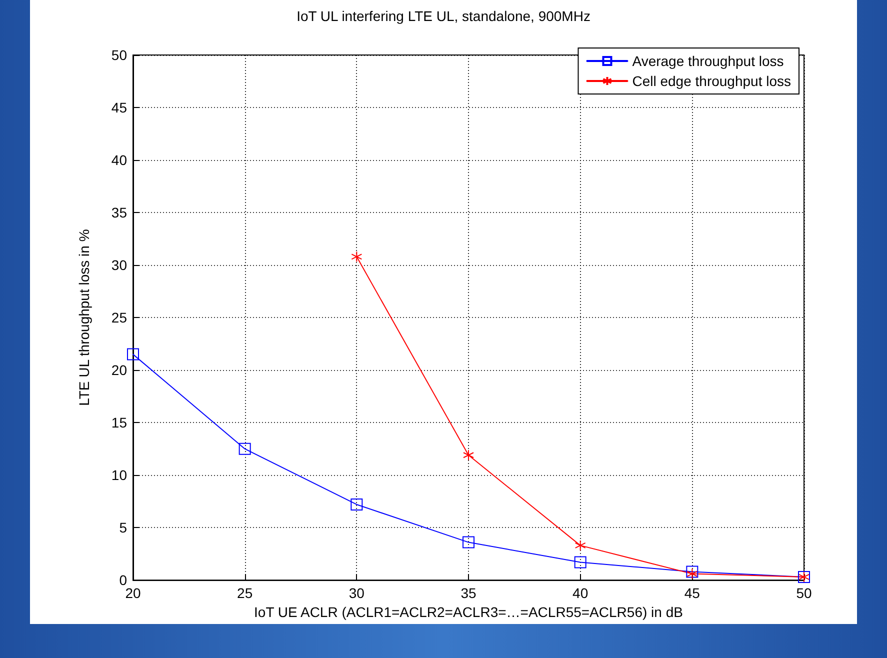 This screenshot has width=887, height=658. Describe the element at coordinates (468, 593) in the screenshot. I see `x-tick-label: 35` at that location.